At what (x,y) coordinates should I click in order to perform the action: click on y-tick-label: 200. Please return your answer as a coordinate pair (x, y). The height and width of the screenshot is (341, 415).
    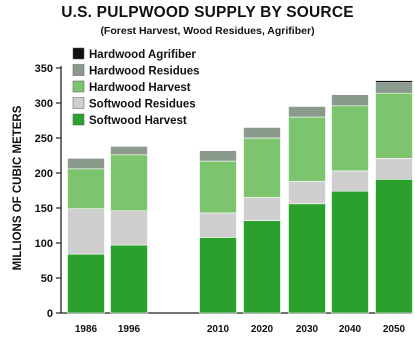
    Looking at the image, I should click on (44, 174).